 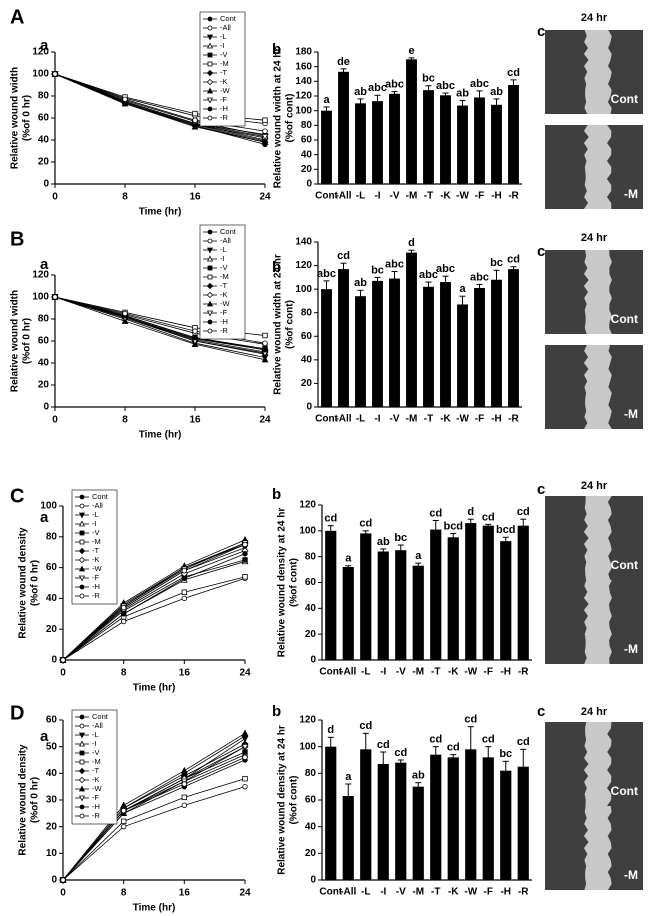 I want to click on x-tick-label: Cont, so click(x=326, y=196).